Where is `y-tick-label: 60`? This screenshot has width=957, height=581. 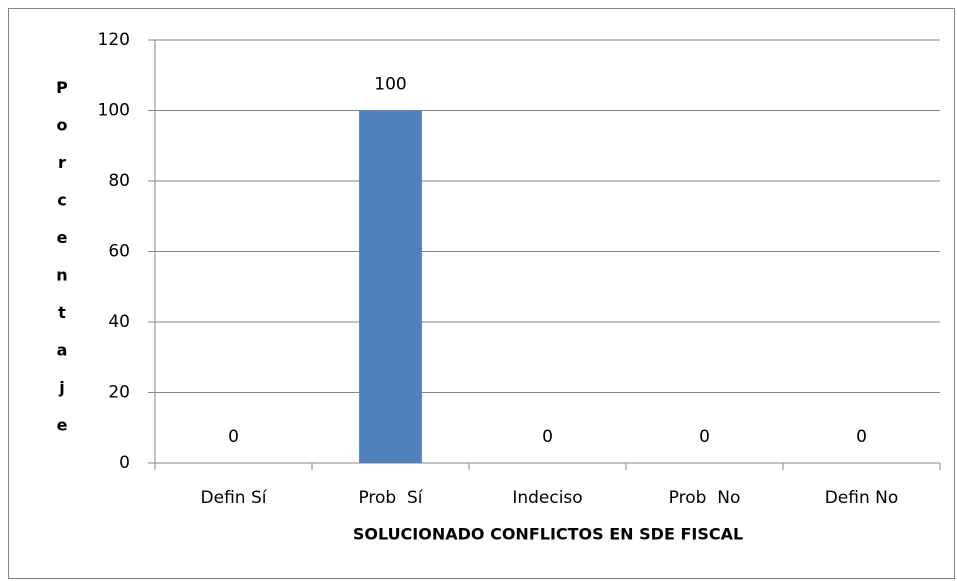 y-tick-label: 60 is located at coordinates (119, 252).